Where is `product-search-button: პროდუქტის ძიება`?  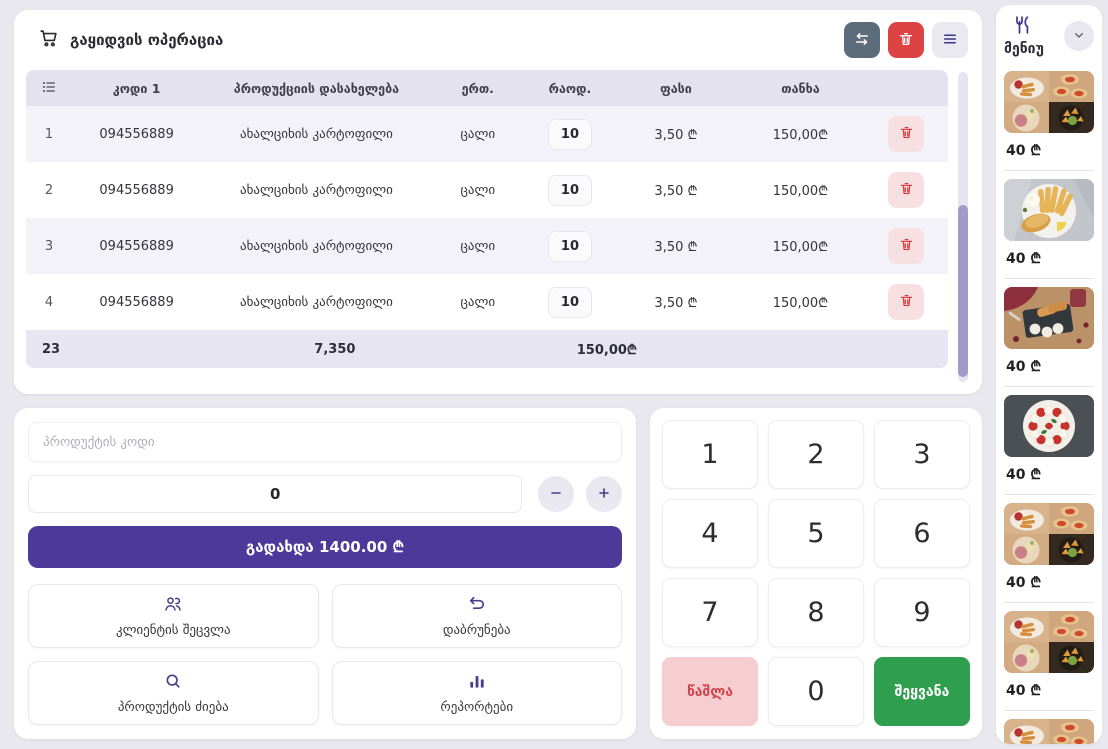 product-search-button: პროდუქტის ძიება is located at coordinates (173, 693).